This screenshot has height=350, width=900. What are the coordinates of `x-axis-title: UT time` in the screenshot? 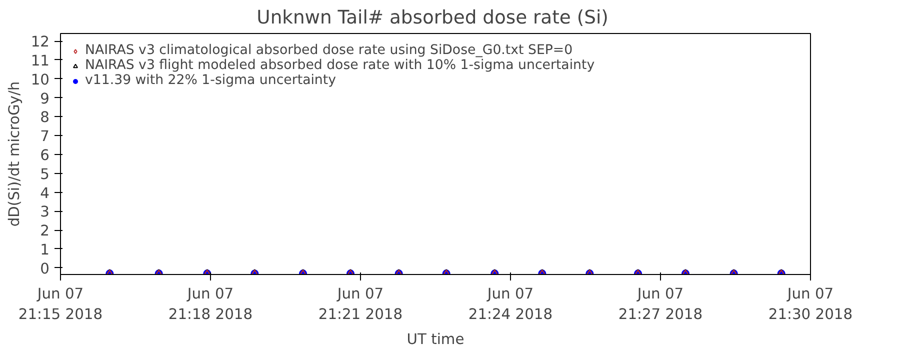 It's located at (435, 339).